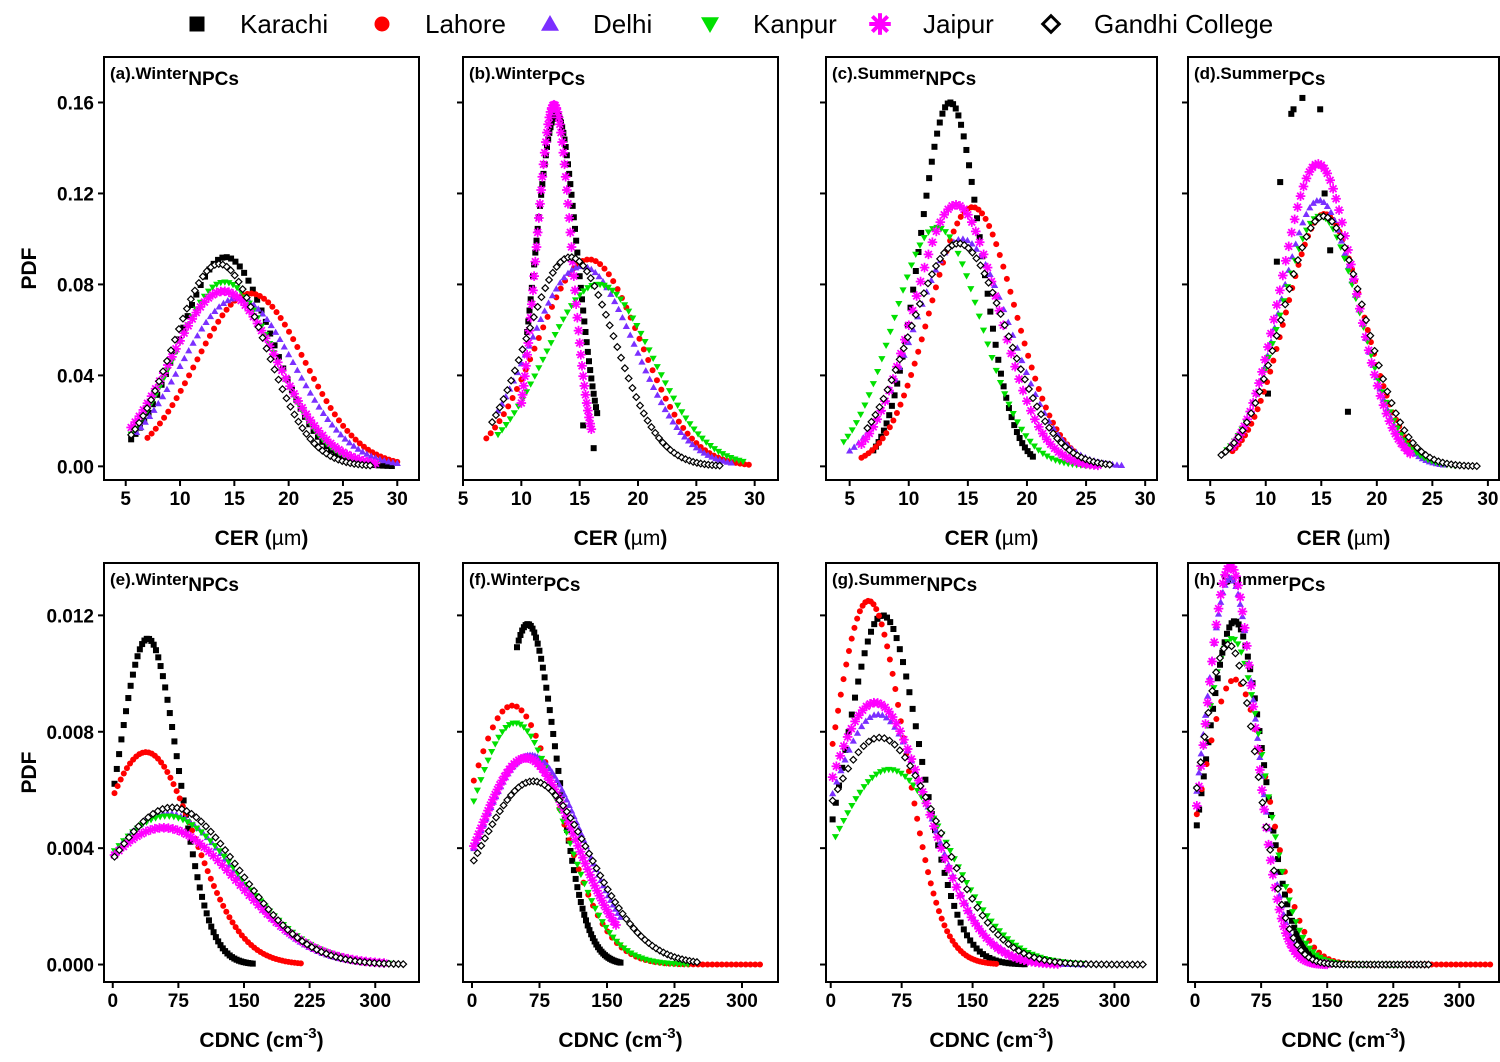  I want to click on panel-title: (a).WinterNPCs, so click(174, 77).